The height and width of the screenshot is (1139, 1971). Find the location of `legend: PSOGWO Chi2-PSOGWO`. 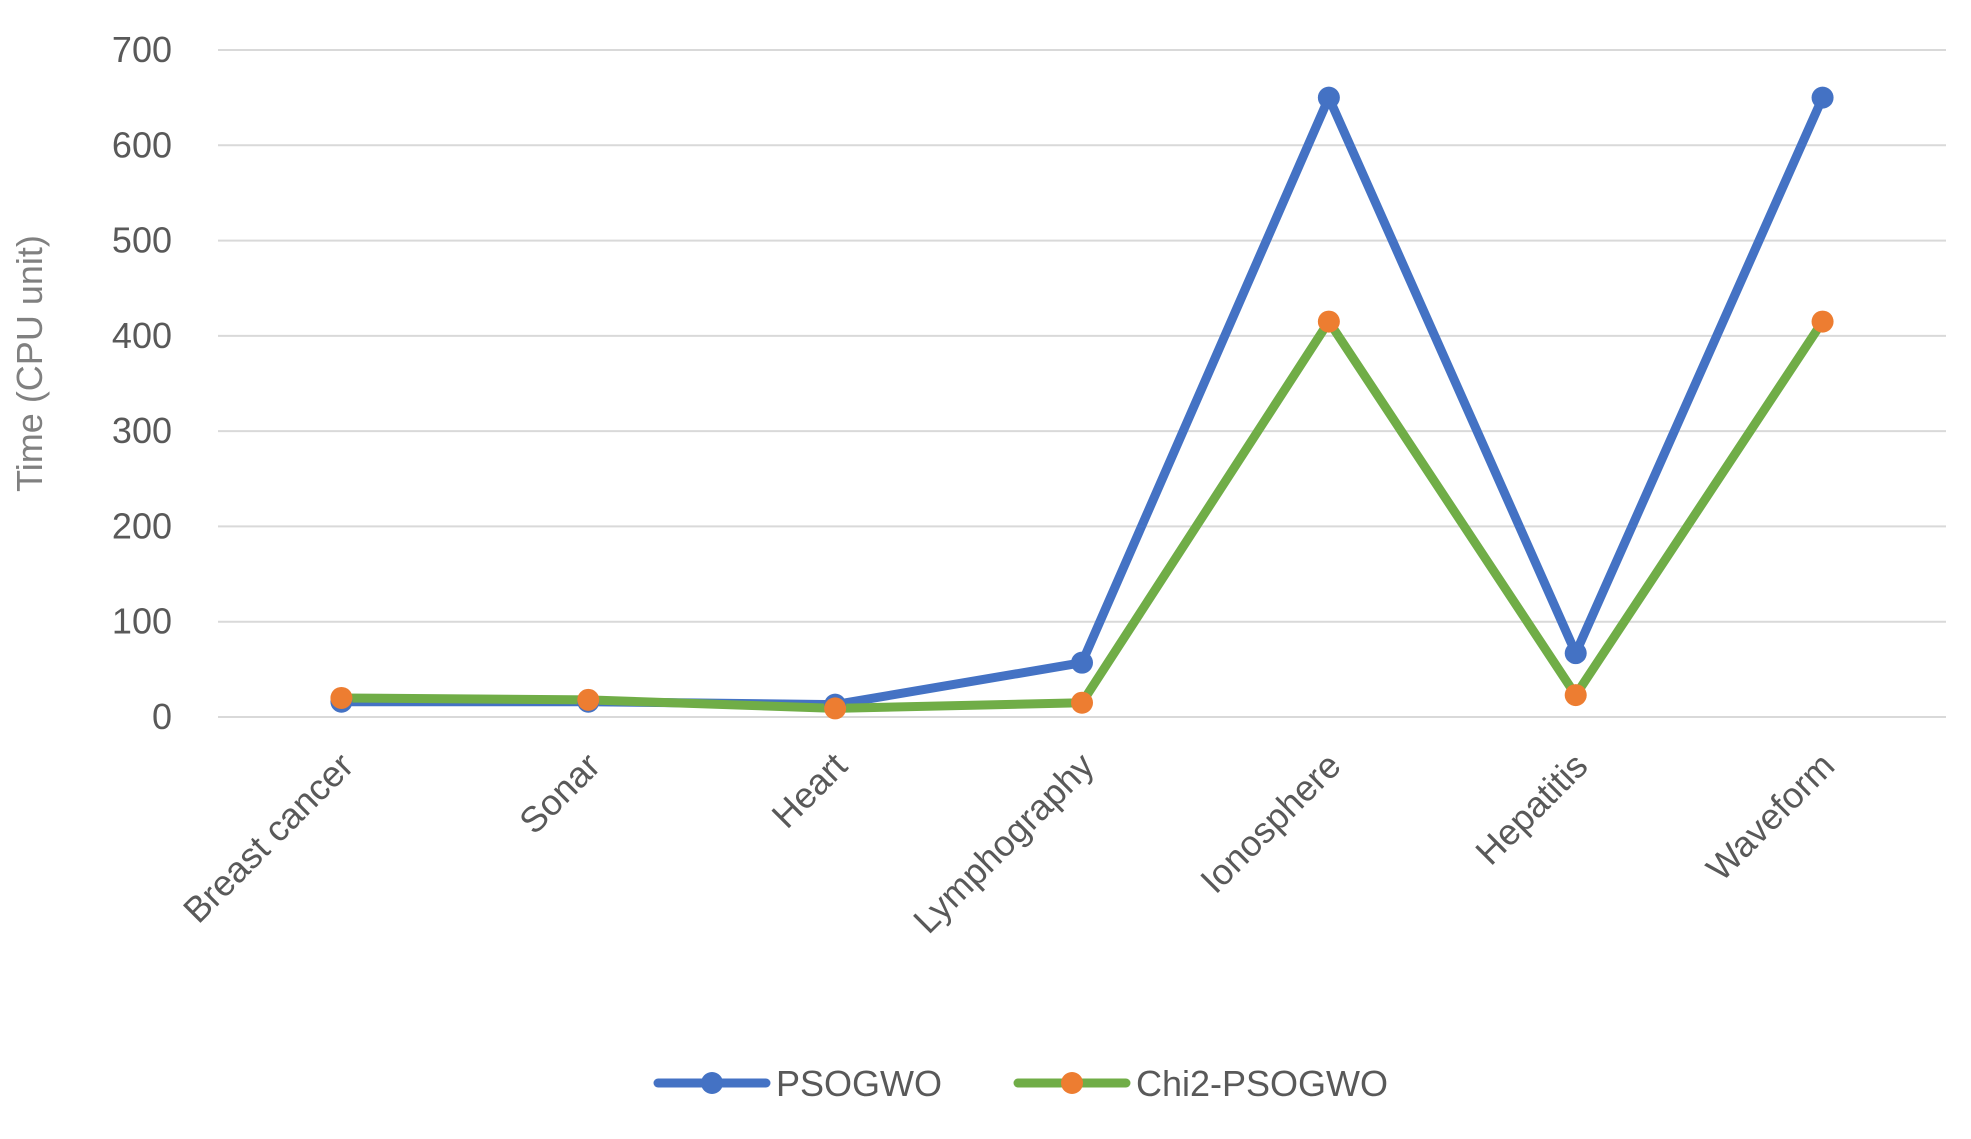

legend: PSOGWO Chi2-PSOGWO is located at coordinates (1020, 1083).